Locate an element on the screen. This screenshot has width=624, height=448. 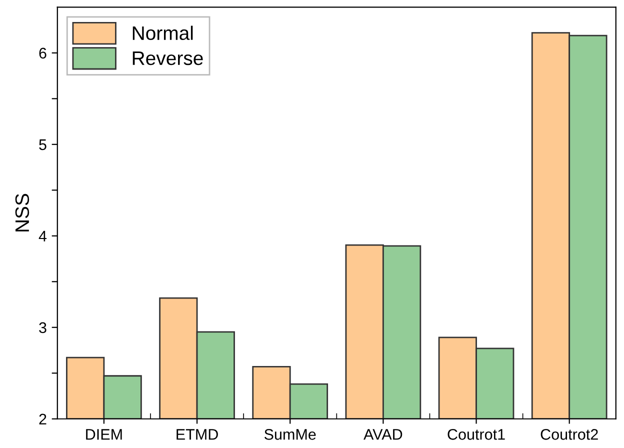
y-tick-label: 6 is located at coordinates (42, 53).